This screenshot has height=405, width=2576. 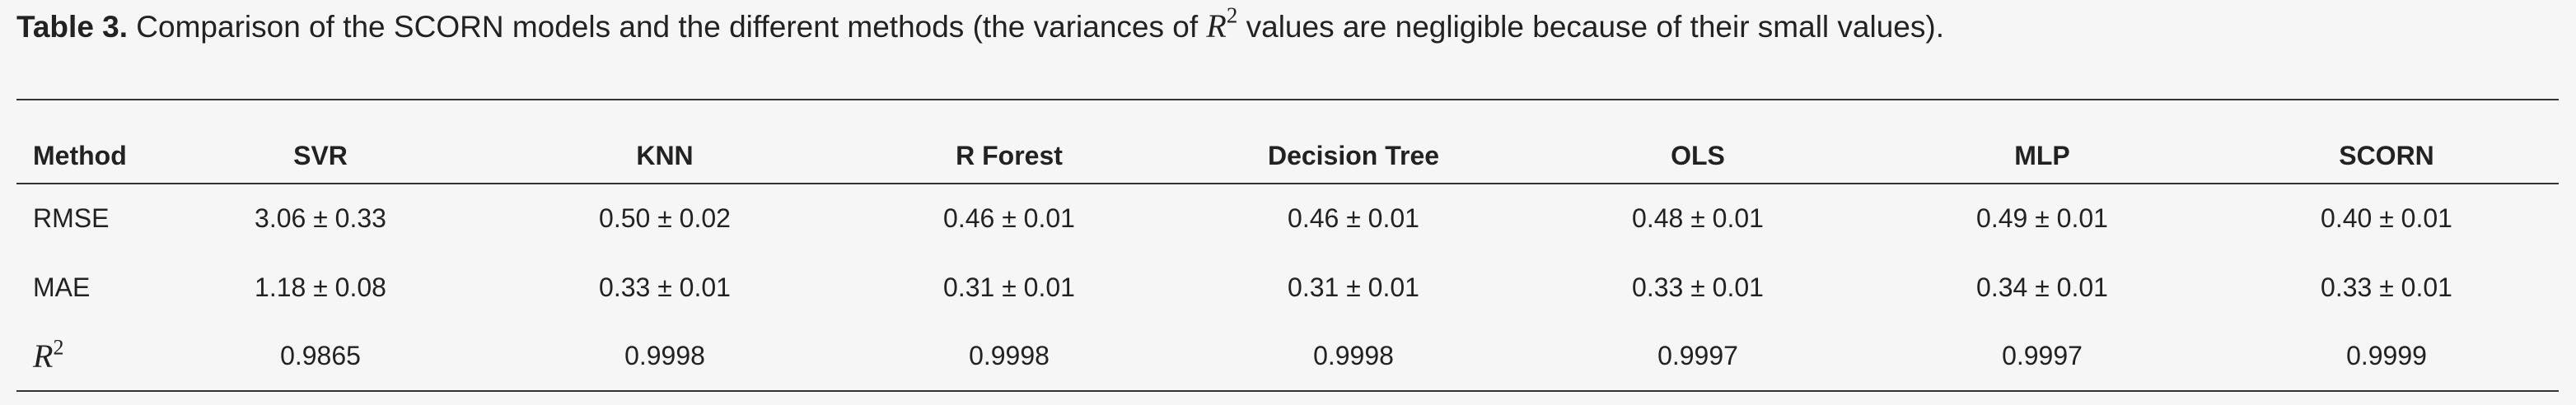 What do you see at coordinates (1353, 355) in the screenshot?
I see `cell-r2-decision-tree: 0.9998` at bounding box center [1353, 355].